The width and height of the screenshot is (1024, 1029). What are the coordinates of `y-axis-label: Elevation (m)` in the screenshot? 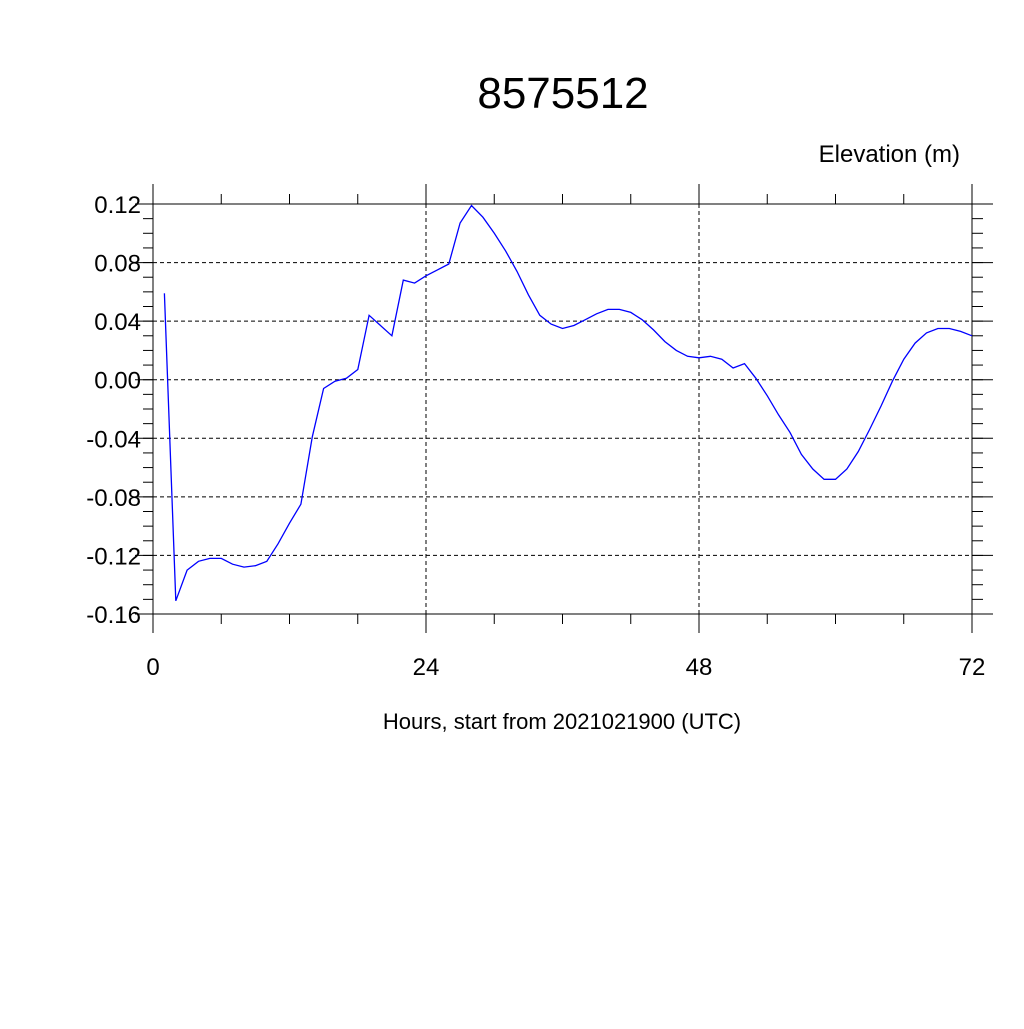 It's located at (889, 154).